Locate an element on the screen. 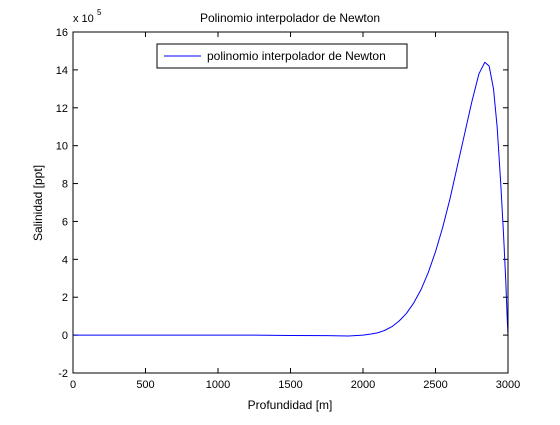  legend: polinomio interpolador de Newton is located at coordinates (282, 56).